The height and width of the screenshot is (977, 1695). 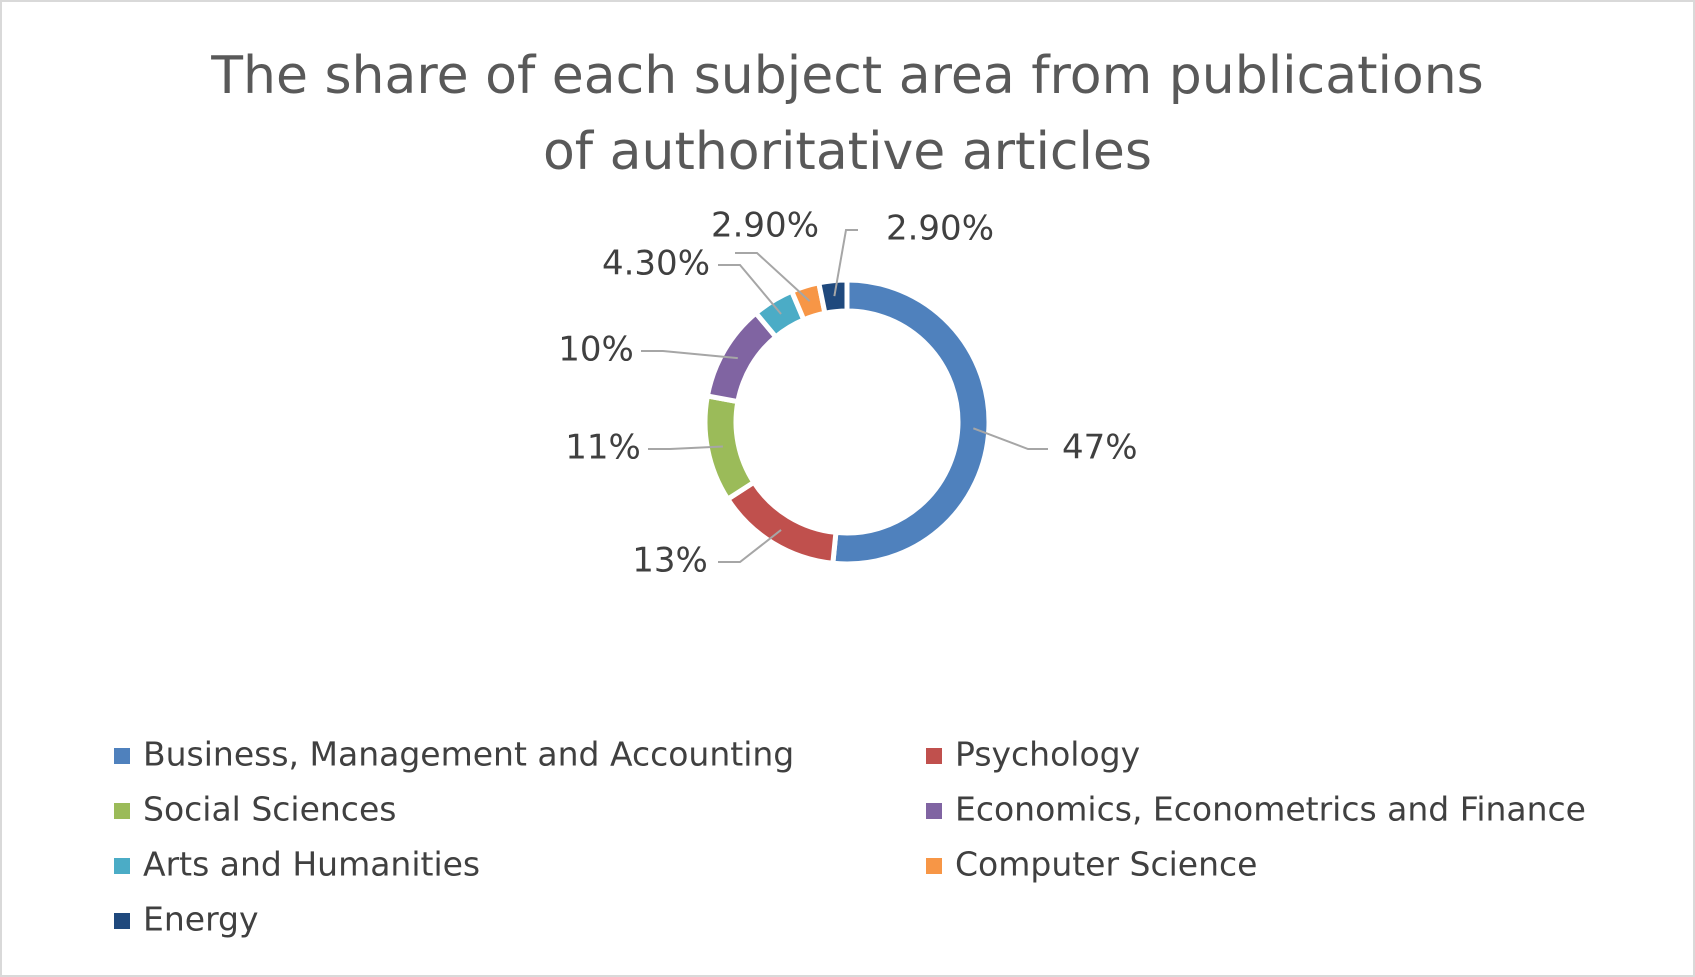 I want to click on data-label: 47%, so click(x=1100, y=448).